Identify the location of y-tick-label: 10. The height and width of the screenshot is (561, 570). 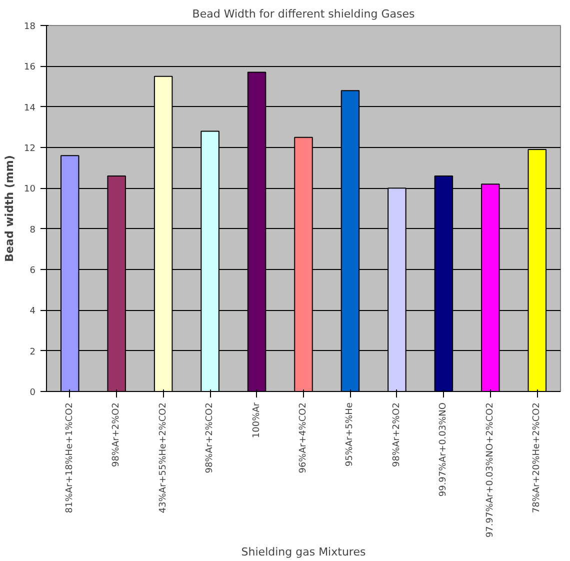
(30, 189).